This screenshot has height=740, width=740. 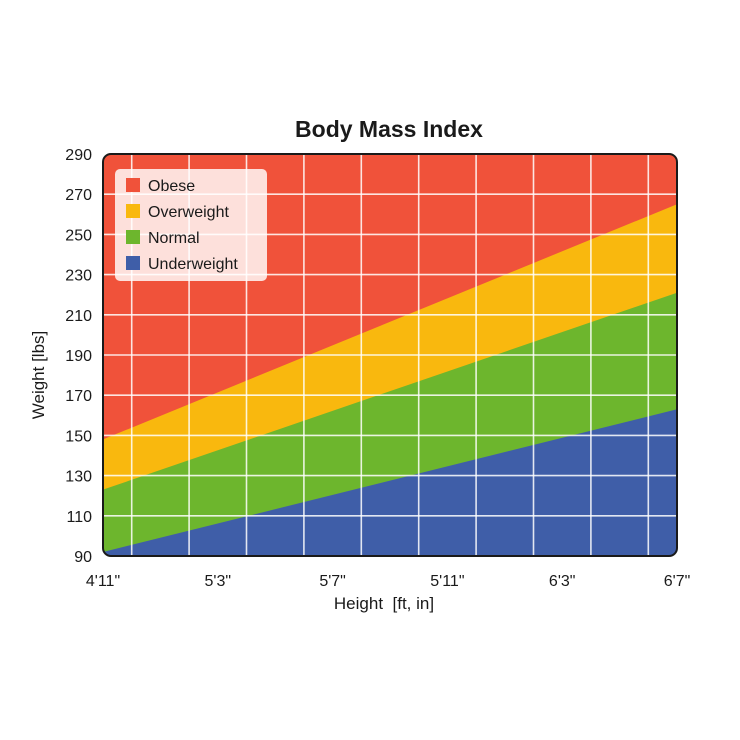 I want to click on x-tick-label: 5'11", so click(x=447, y=581).